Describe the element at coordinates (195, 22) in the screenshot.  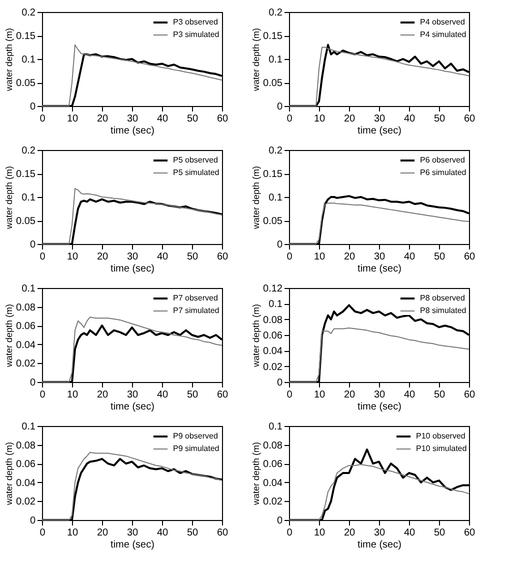
I see `legend-label: P3 observed` at that location.